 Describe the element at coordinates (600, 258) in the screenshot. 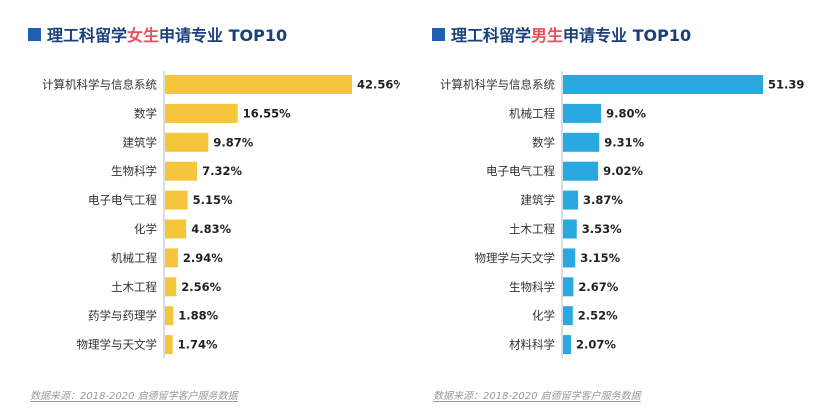

I see `male-value-label: 3.15%` at that location.